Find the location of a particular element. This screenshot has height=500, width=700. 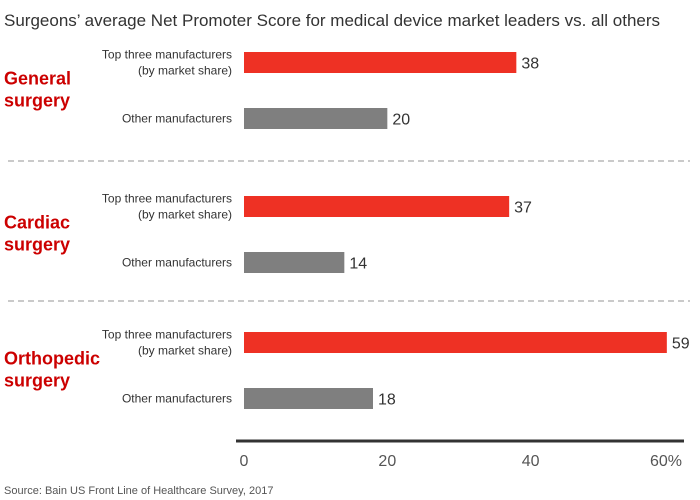

x-tick-label: 40 is located at coordinates (531, 461).